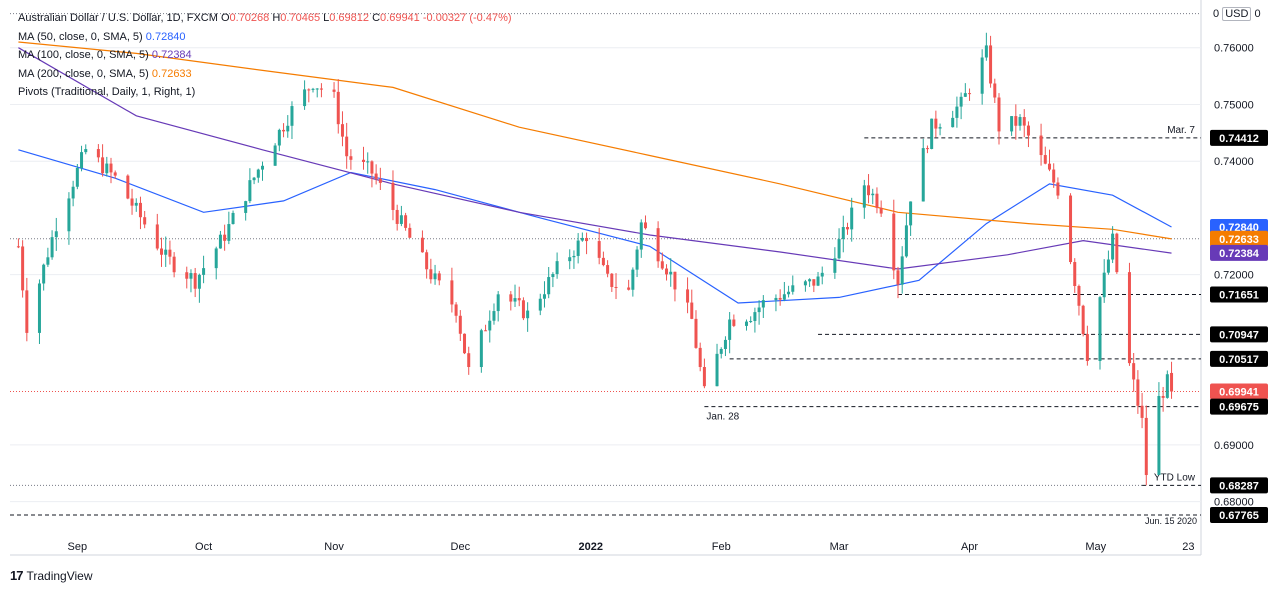 The width and height of the screenshot is (1279, 593). What do you see at coordinates (265, 92) in the screenshot?
I see `legend-pivots: Pivots (Traditional, Daily, 1, Right, 1)` at bounding box center [265, 92].